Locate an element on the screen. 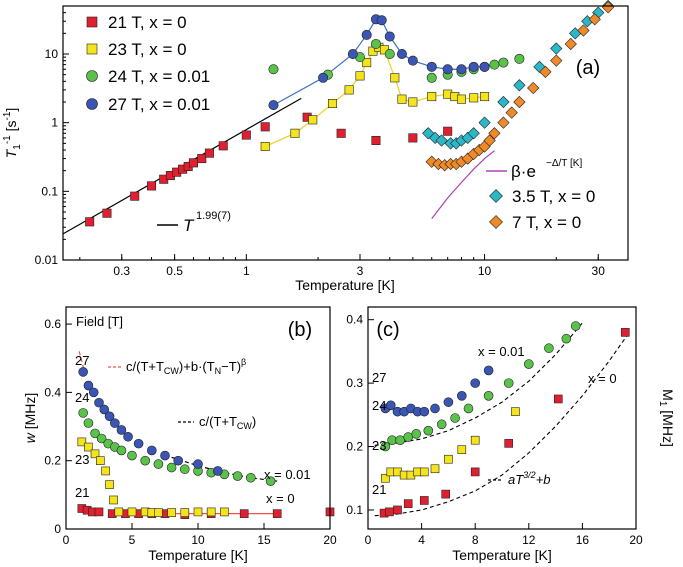  a-legend-label-0: 21 T, x = 0 is located at coordinates (147, 22).